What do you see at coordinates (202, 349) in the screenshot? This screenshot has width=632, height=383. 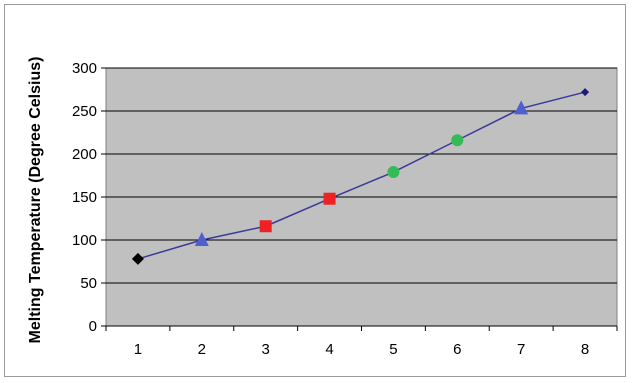 I see `x-tick-label: 2` at bounding box center [202, 349].